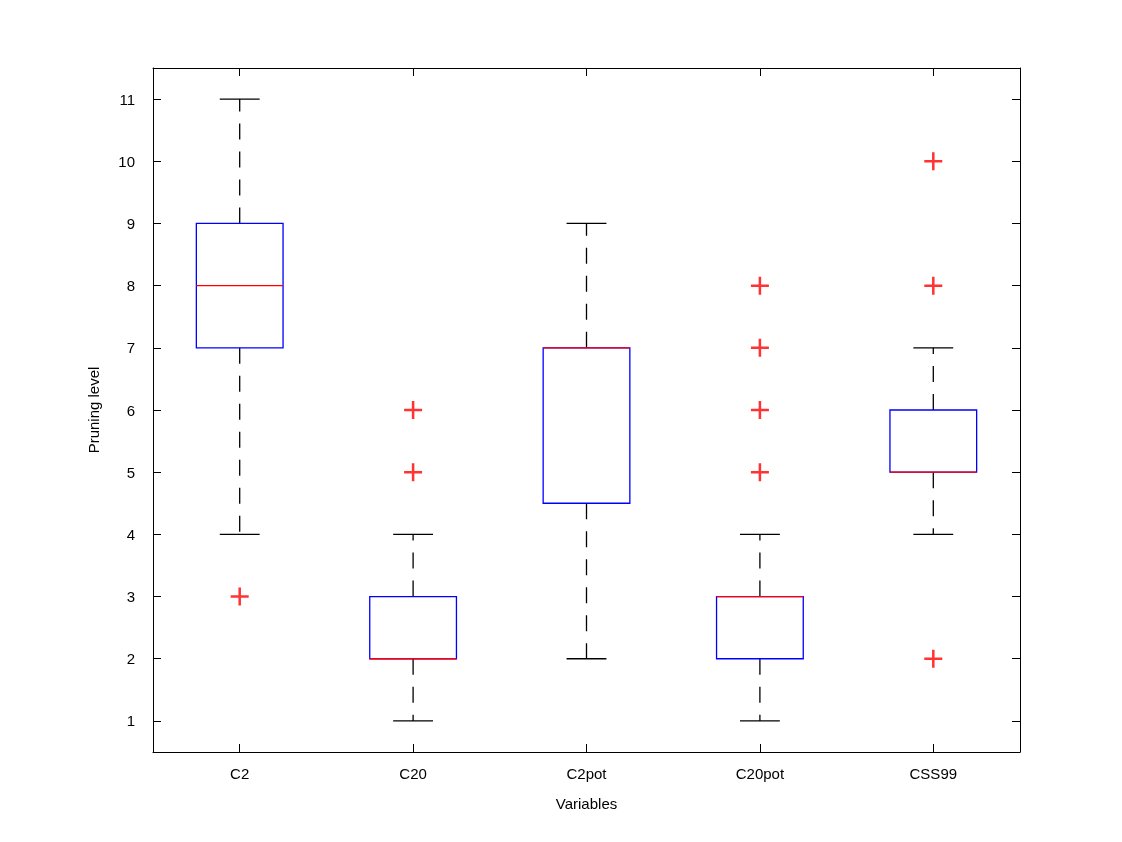 The height and width of the screenshot is (842, 1122). Describe the element at coordinates (126, 161) in the screenshot. I see `y-tick-label: 10` at that location.